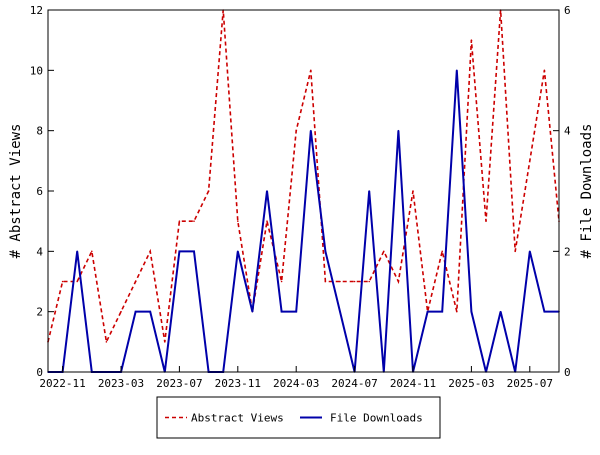 This screenshot has height=455, width=600. Describe the element at coordinates (354, 383) in the screenshot. I see `x-tick-label: 2024-07` at that location.